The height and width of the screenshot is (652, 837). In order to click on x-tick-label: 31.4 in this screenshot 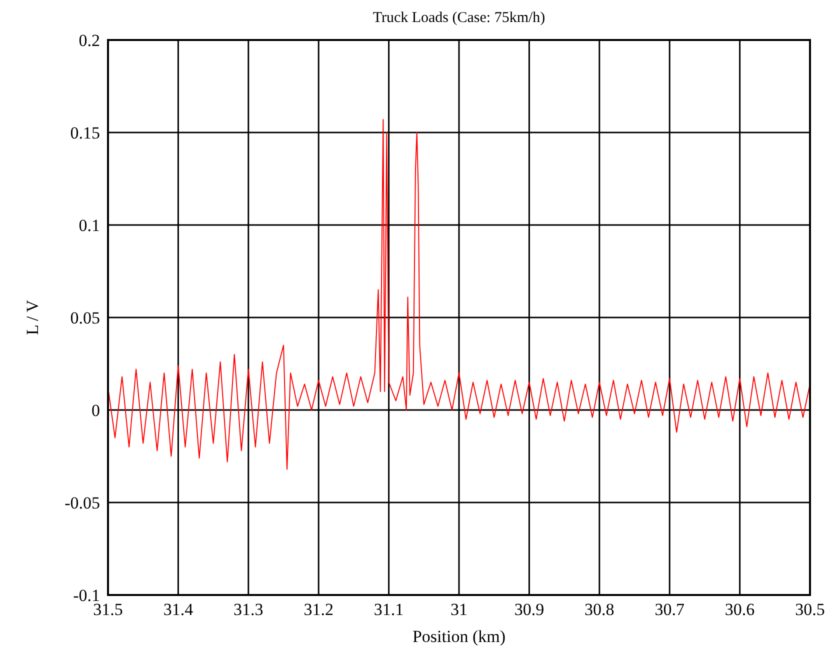, I will do `click(178, 609)`.